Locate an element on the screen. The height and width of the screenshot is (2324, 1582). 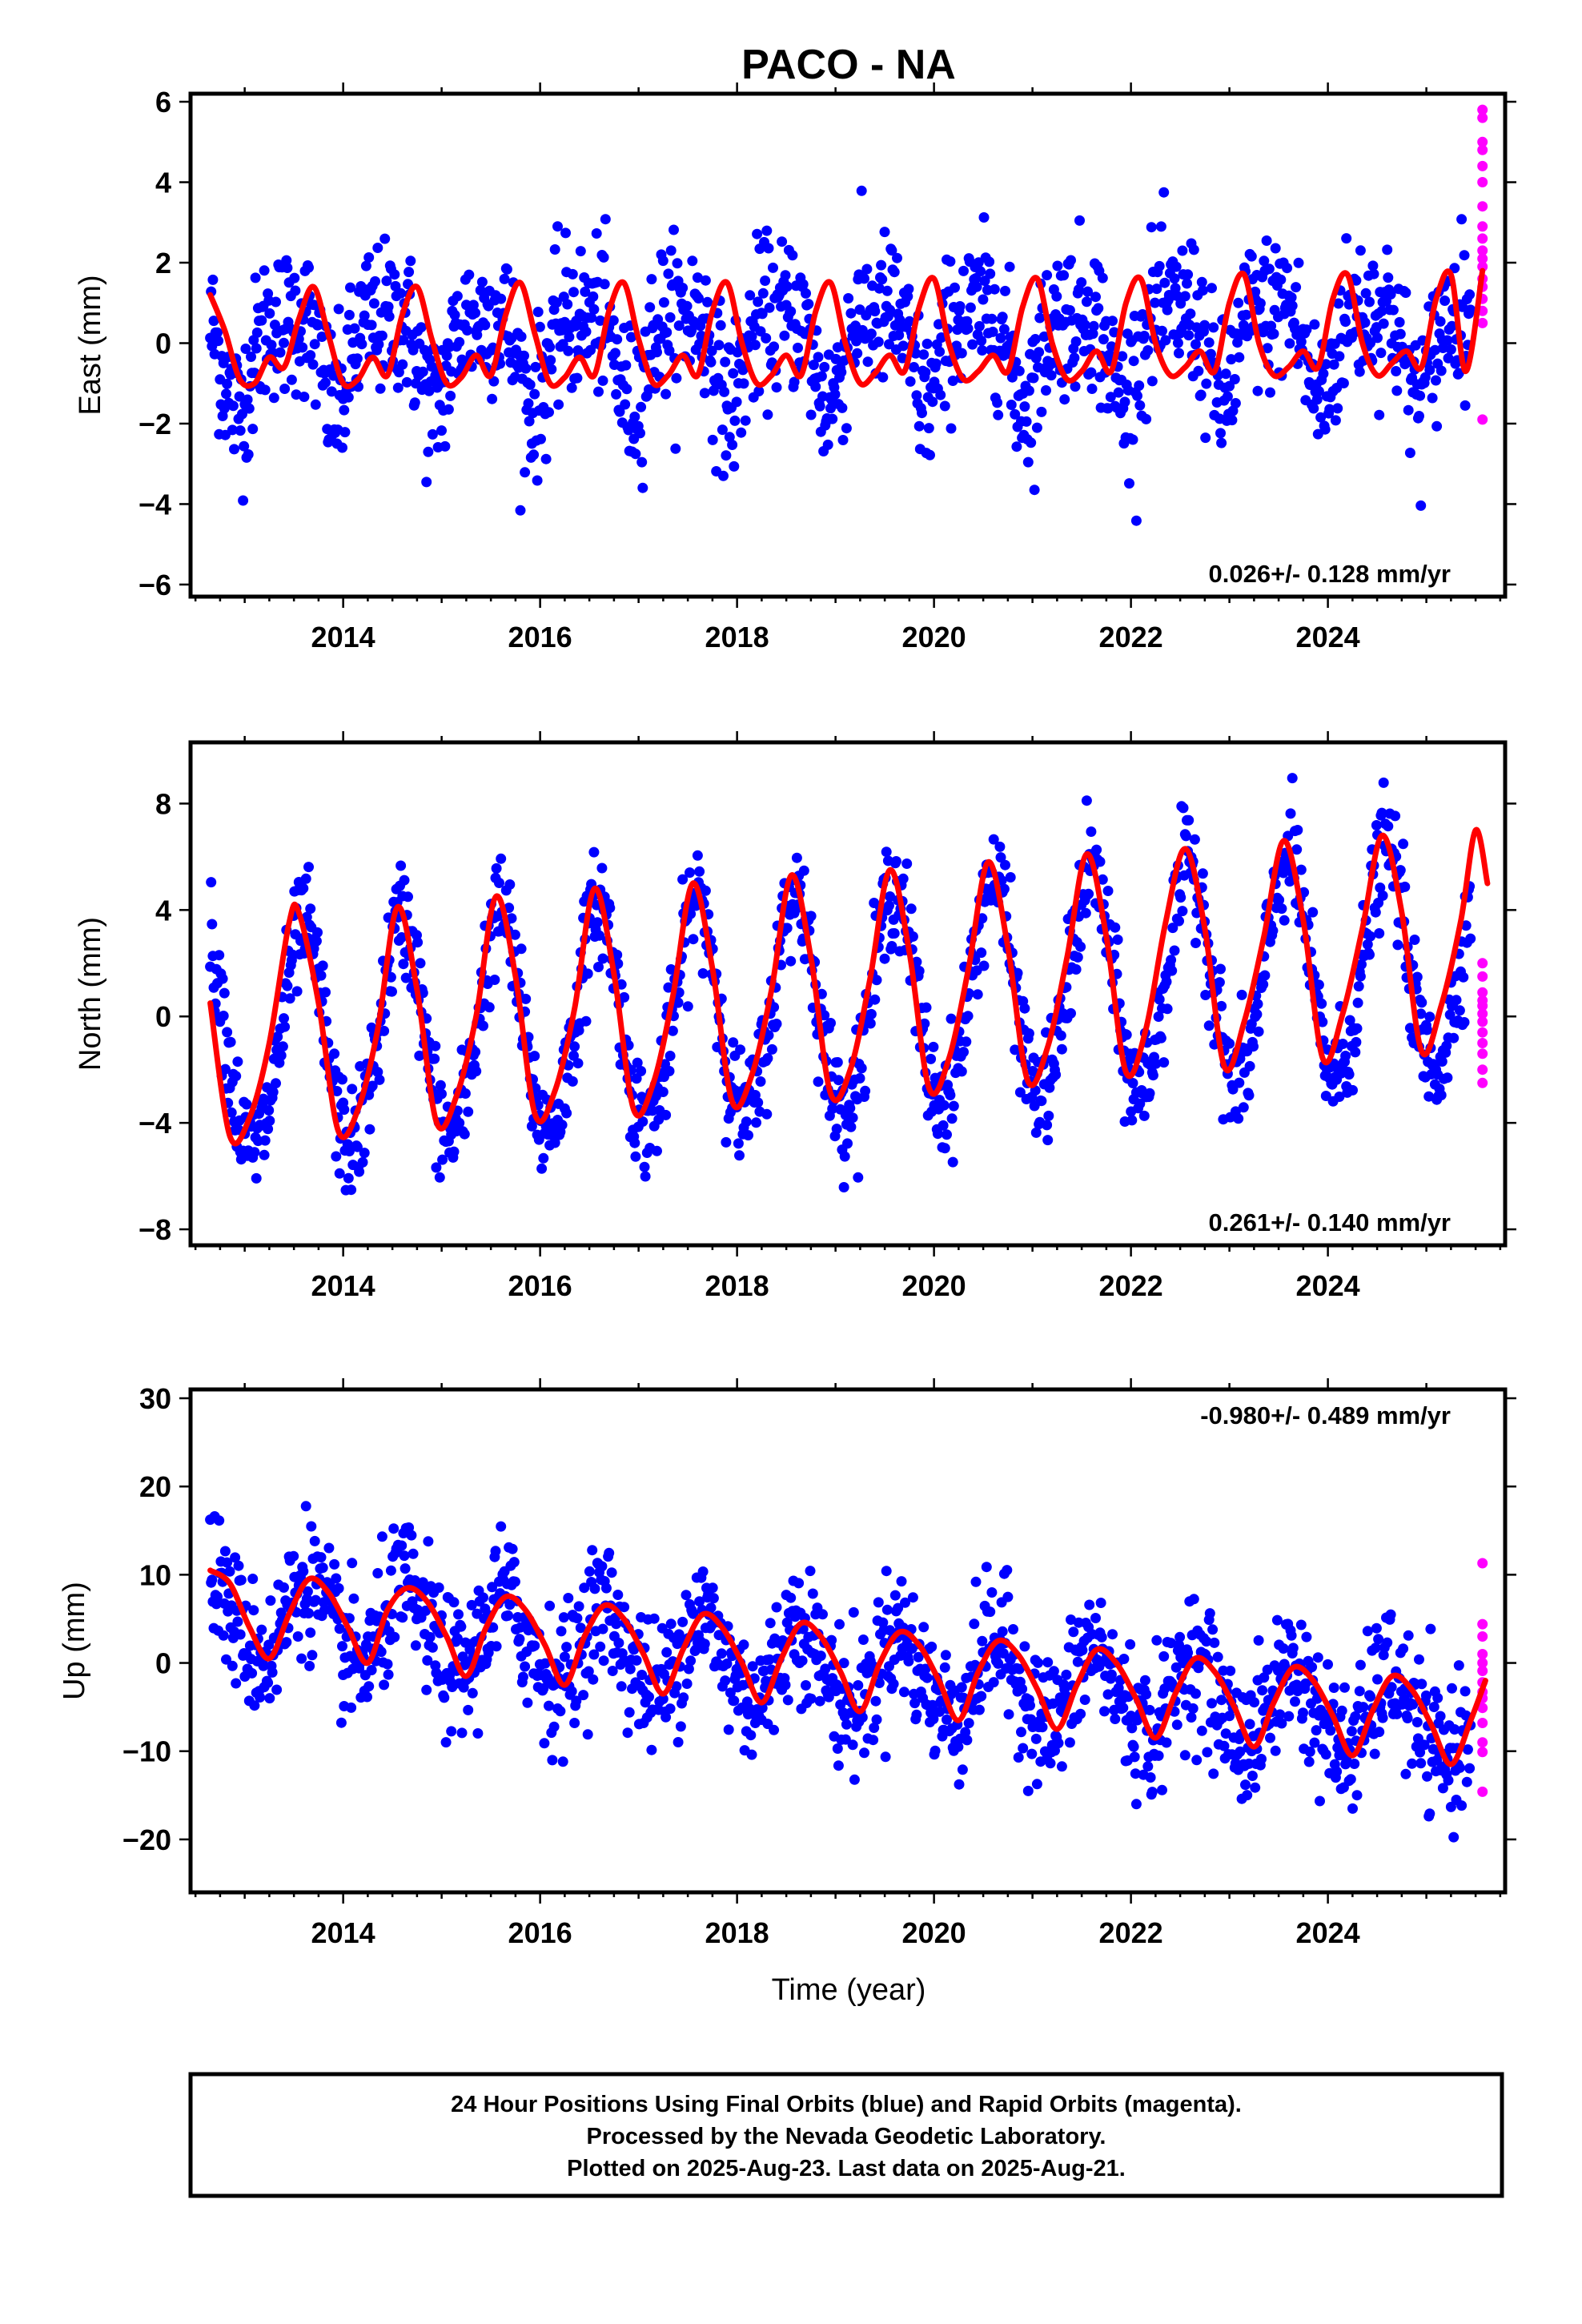
east-y-tick-label: −6 is located at coordinates (155, 585).